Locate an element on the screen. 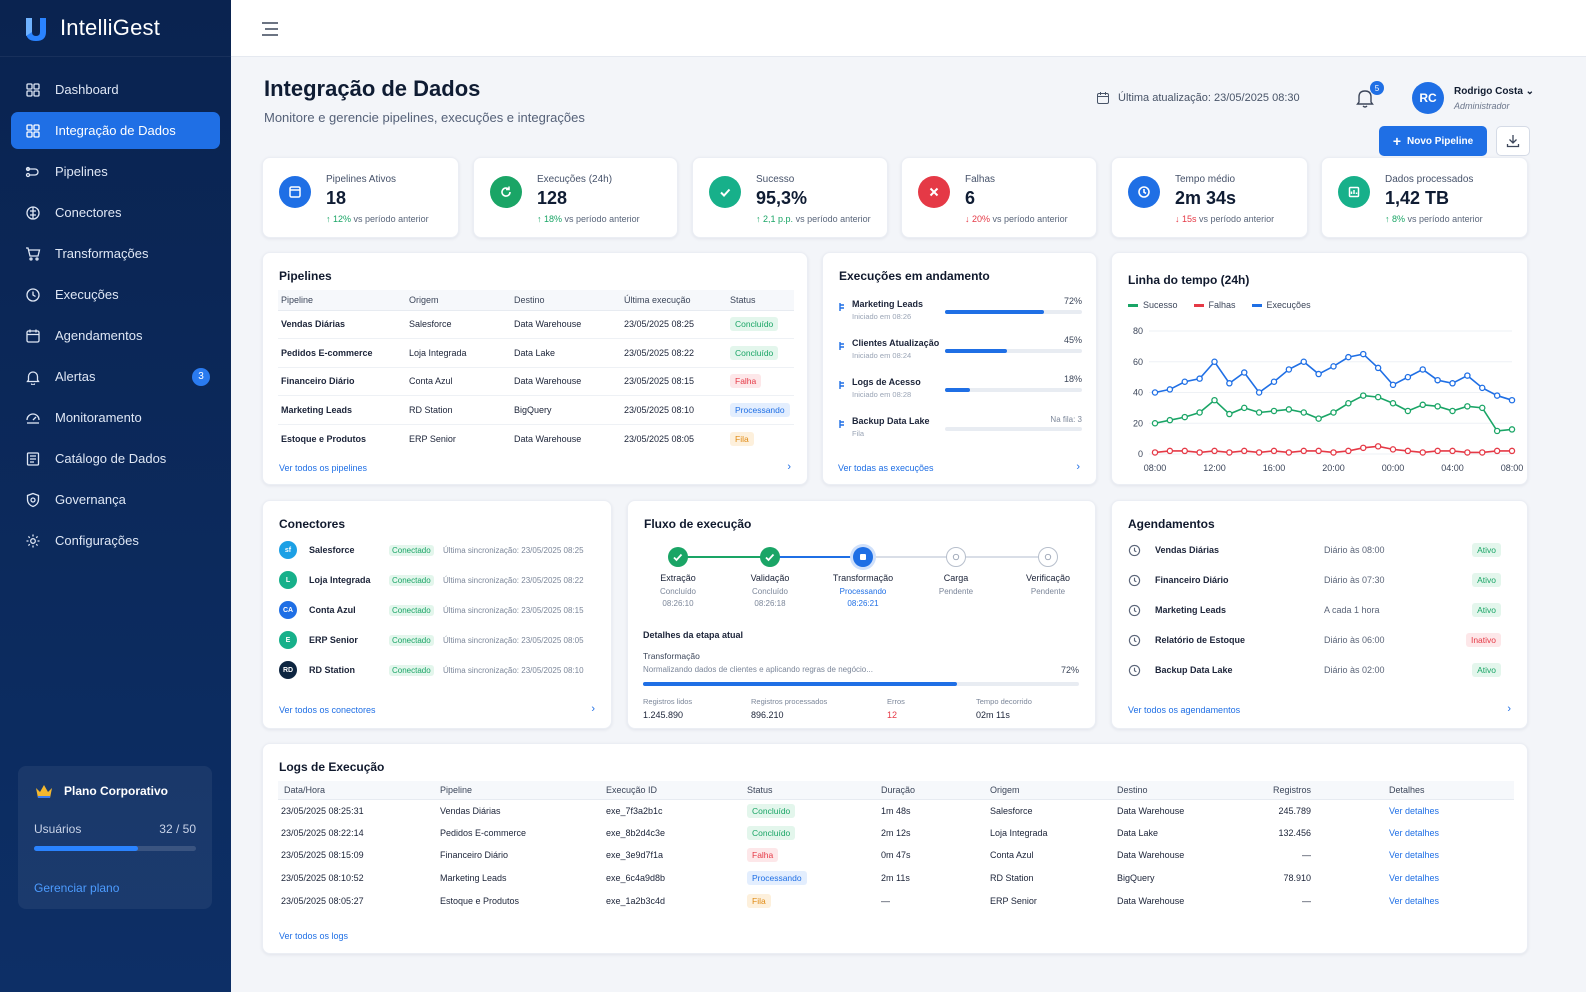 This screenshot has width=1586, height=992. column-header: Origem is located at coordinates (1051, 790).